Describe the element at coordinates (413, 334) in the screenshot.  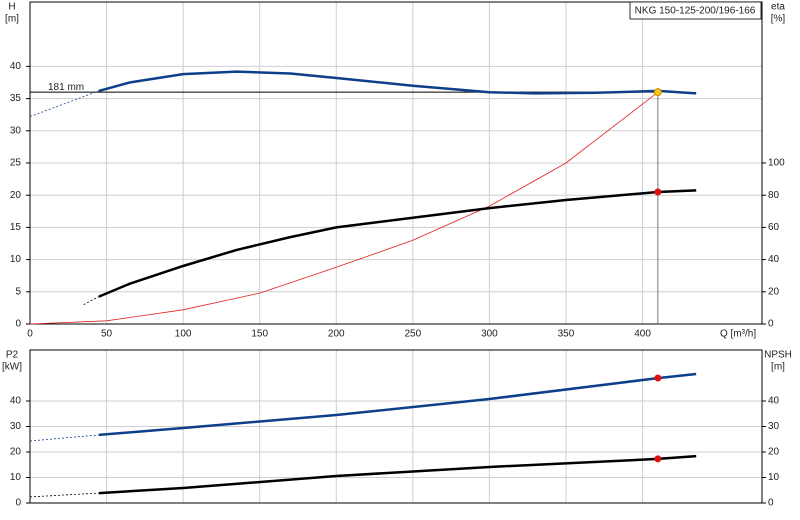
I see `x-tick-label: 250` at that location.